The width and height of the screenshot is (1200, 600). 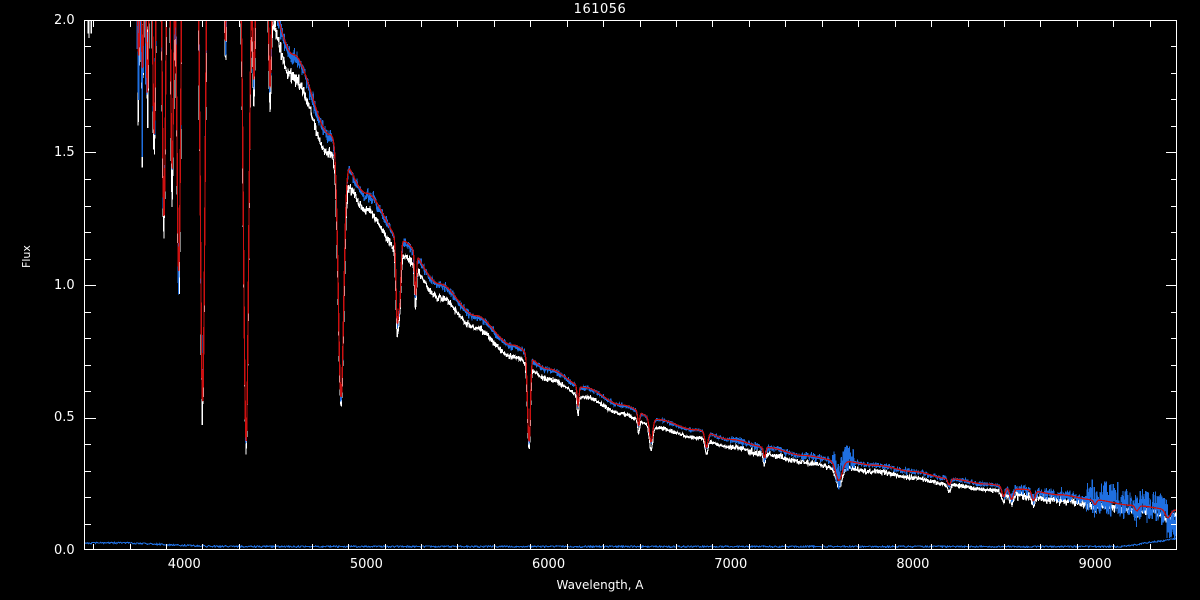 I want to click on y-tick-label: 2.0, so click(x=64, y=20).